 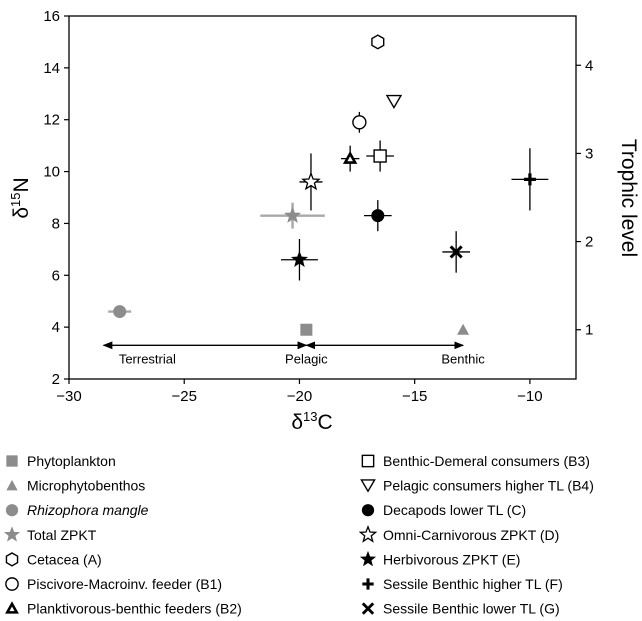 I want to click on legend-label: Decapods lower TL (C), so click(x=454, y=510).